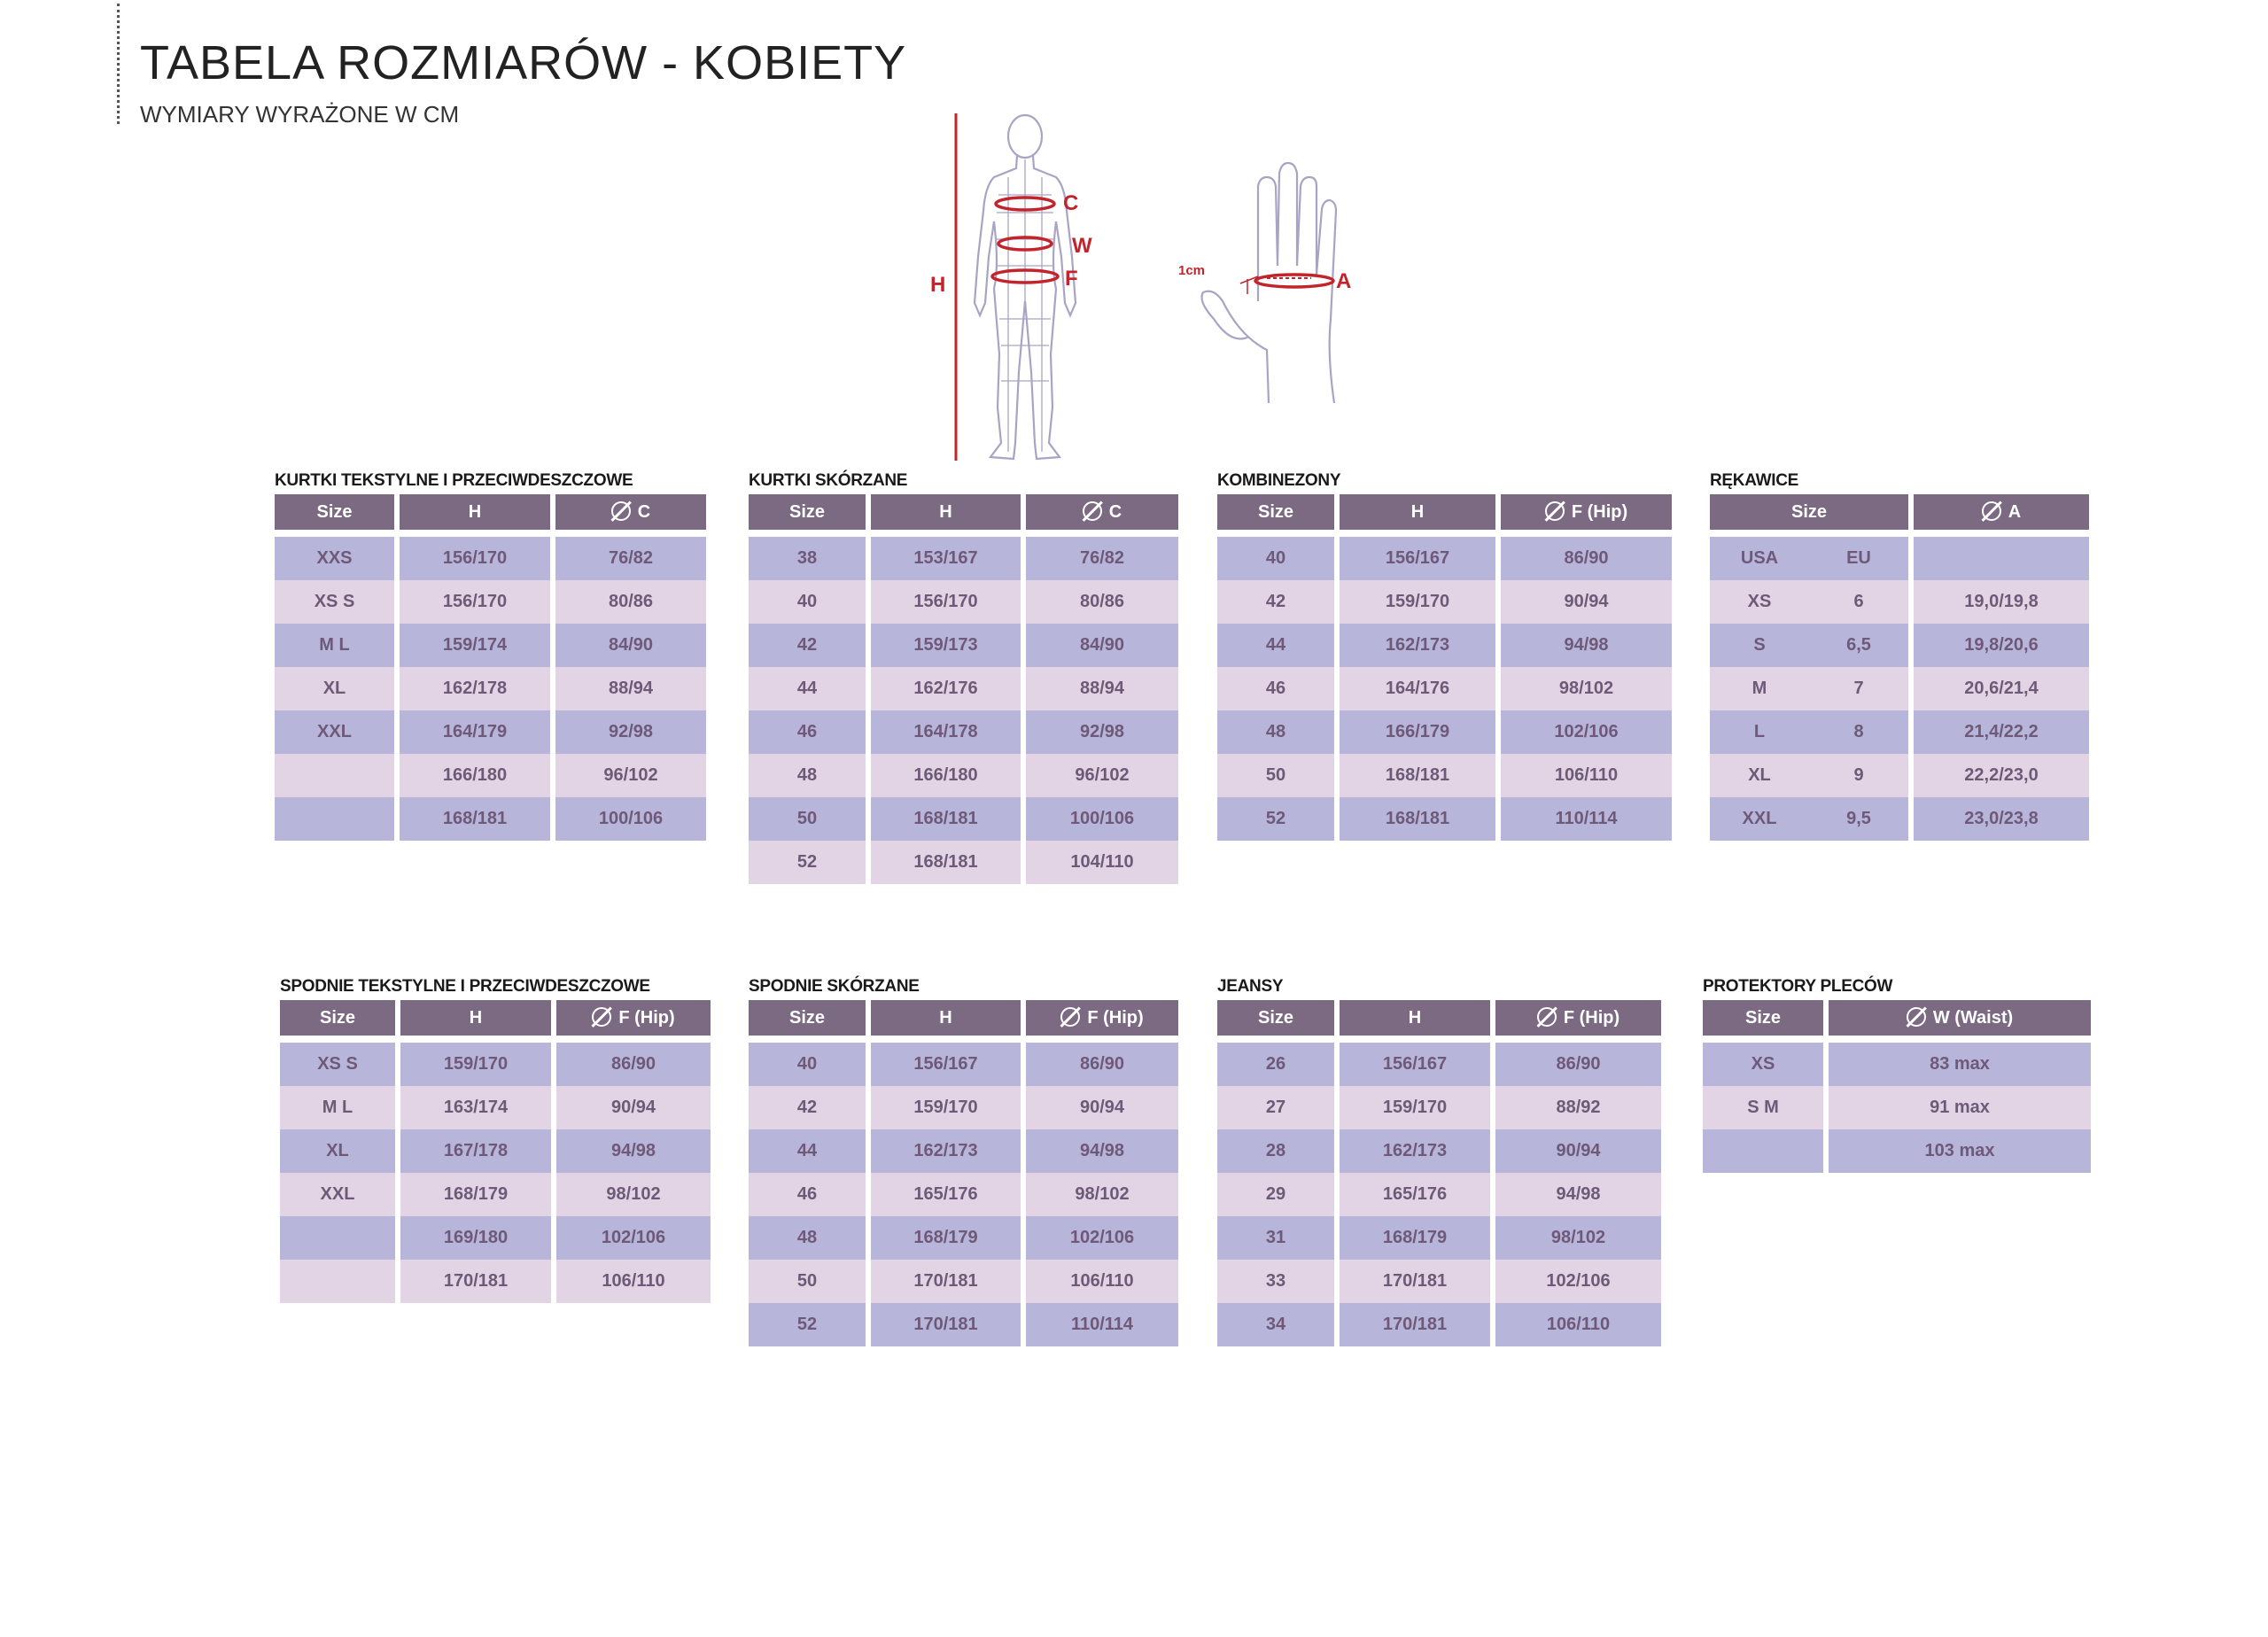 This screenshot has width=2268, height=1637. Describe the element at coordinates (2001, 688) in the screenshot. I see `value-cell: 20,6/21,4` at that location.